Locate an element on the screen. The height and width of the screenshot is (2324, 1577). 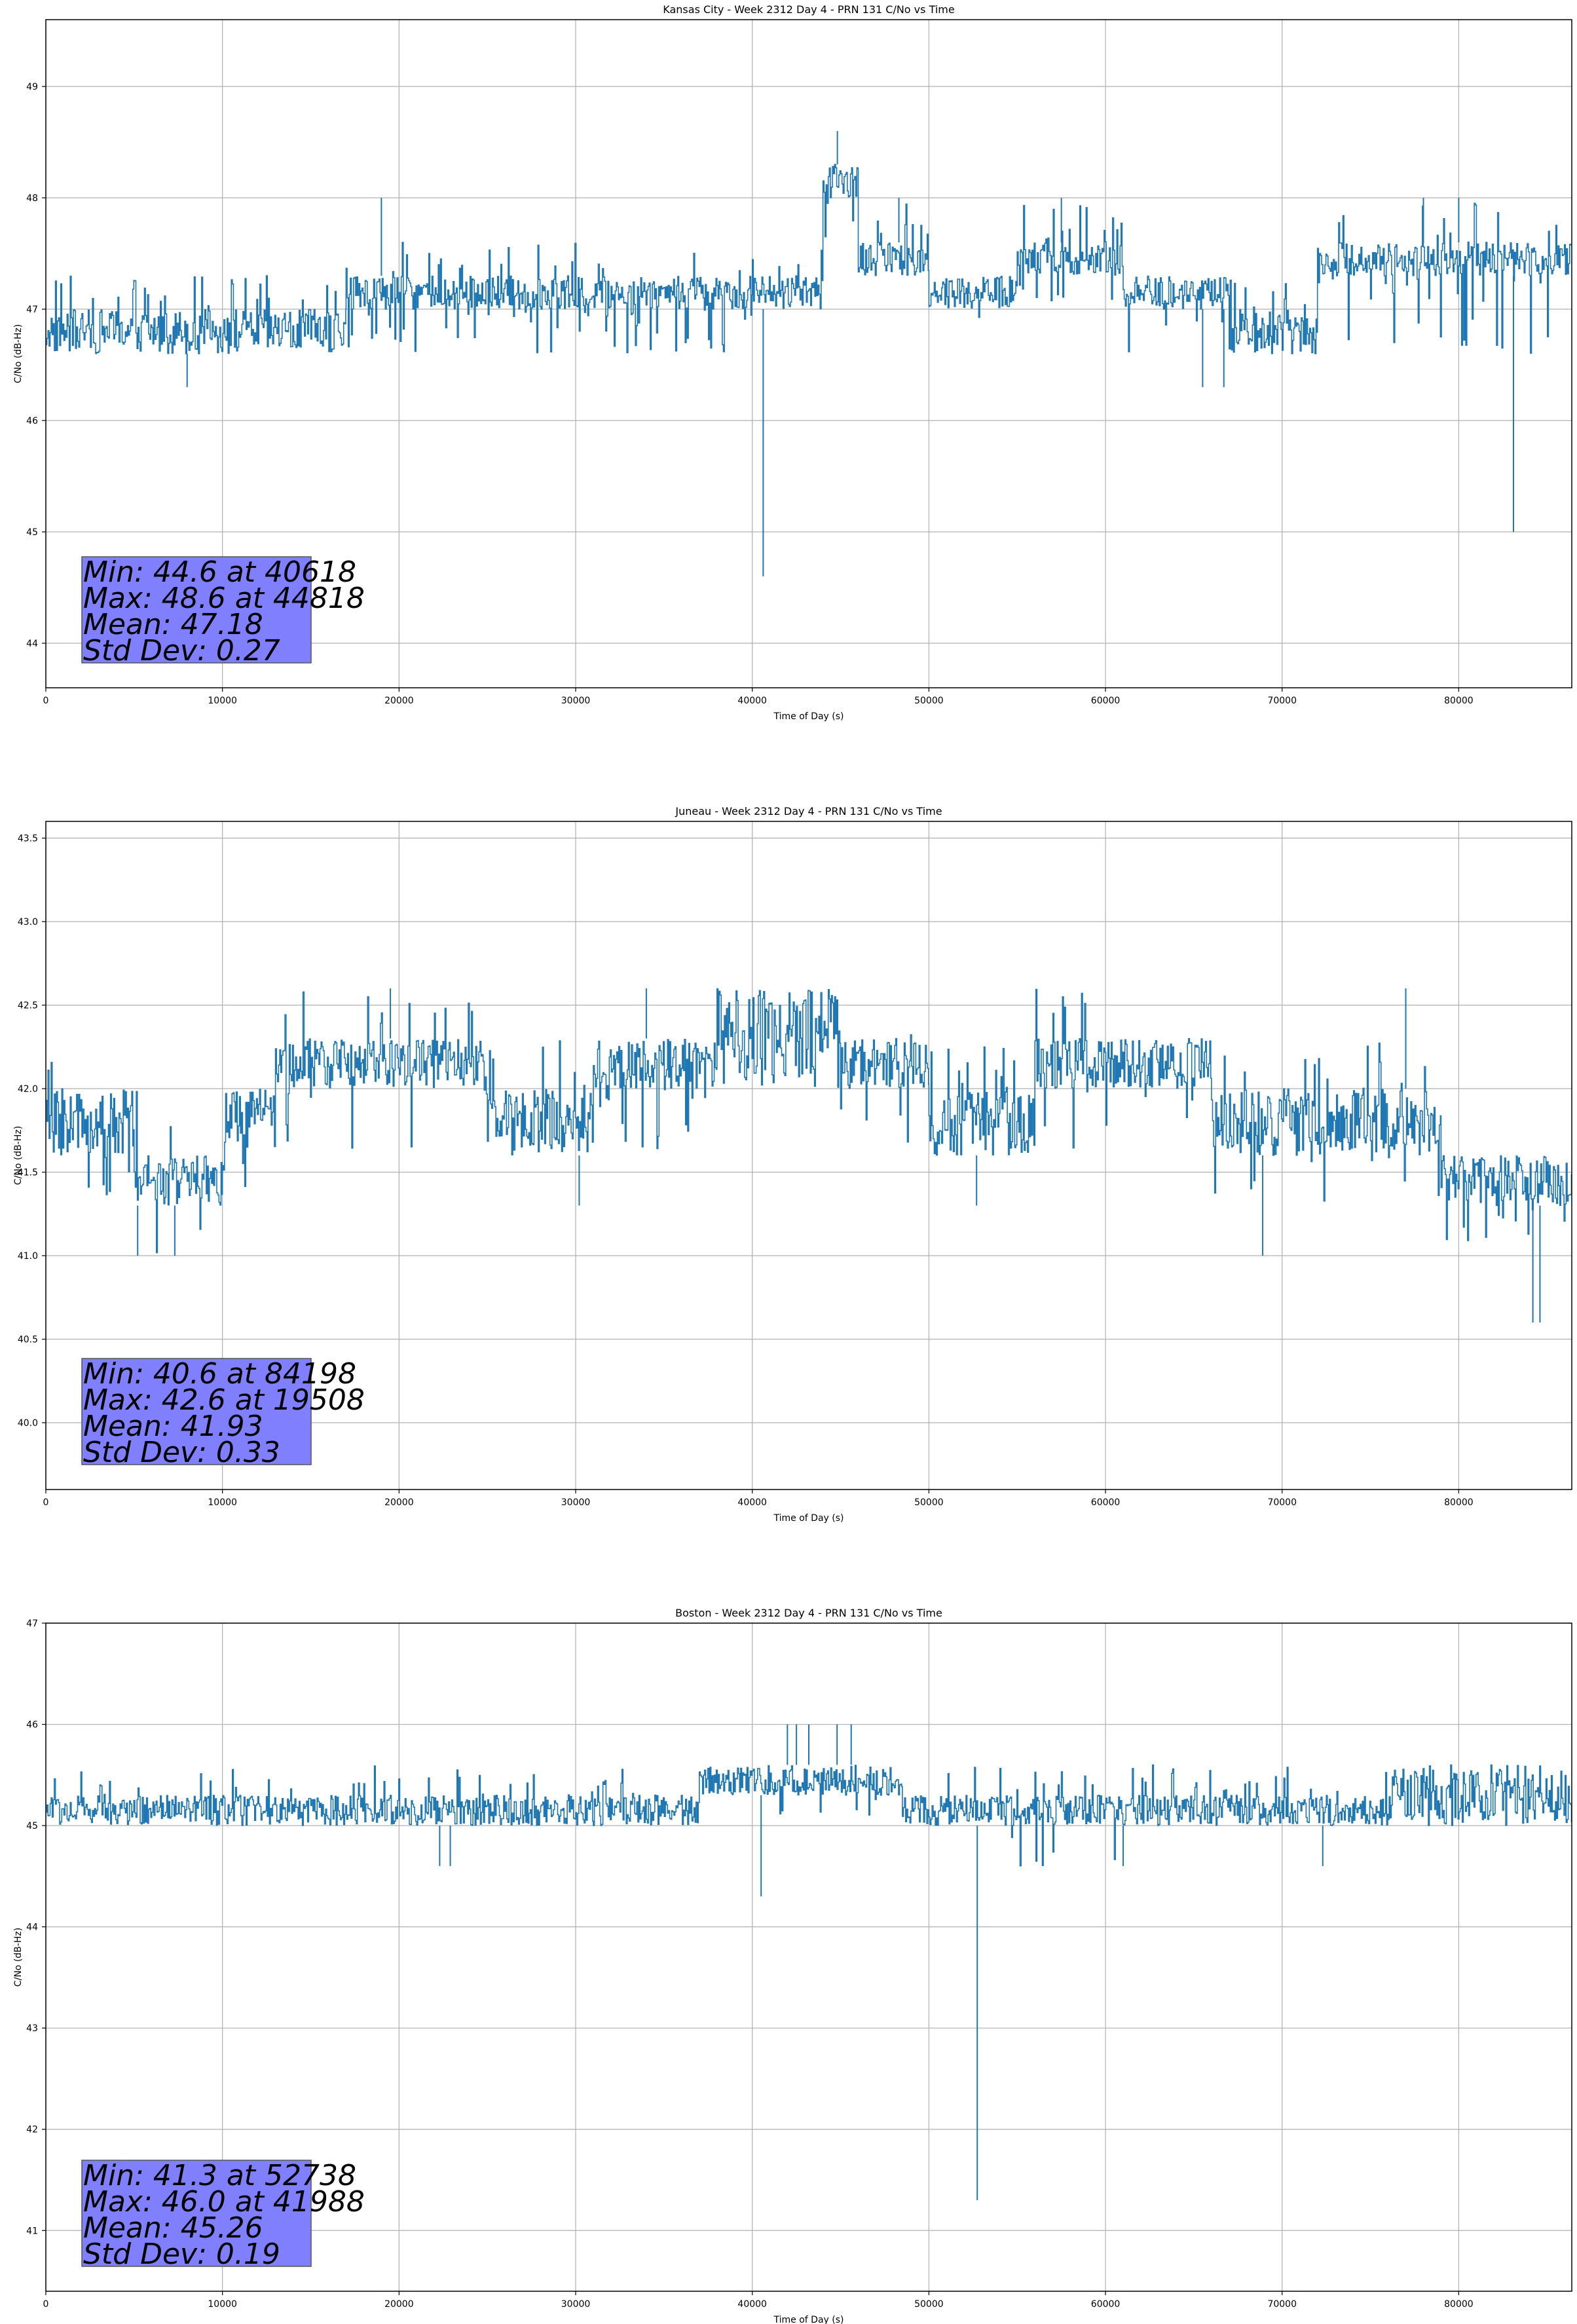
stats-line: Max: 48.6 at 44818 is located at coordinates (224, 598).